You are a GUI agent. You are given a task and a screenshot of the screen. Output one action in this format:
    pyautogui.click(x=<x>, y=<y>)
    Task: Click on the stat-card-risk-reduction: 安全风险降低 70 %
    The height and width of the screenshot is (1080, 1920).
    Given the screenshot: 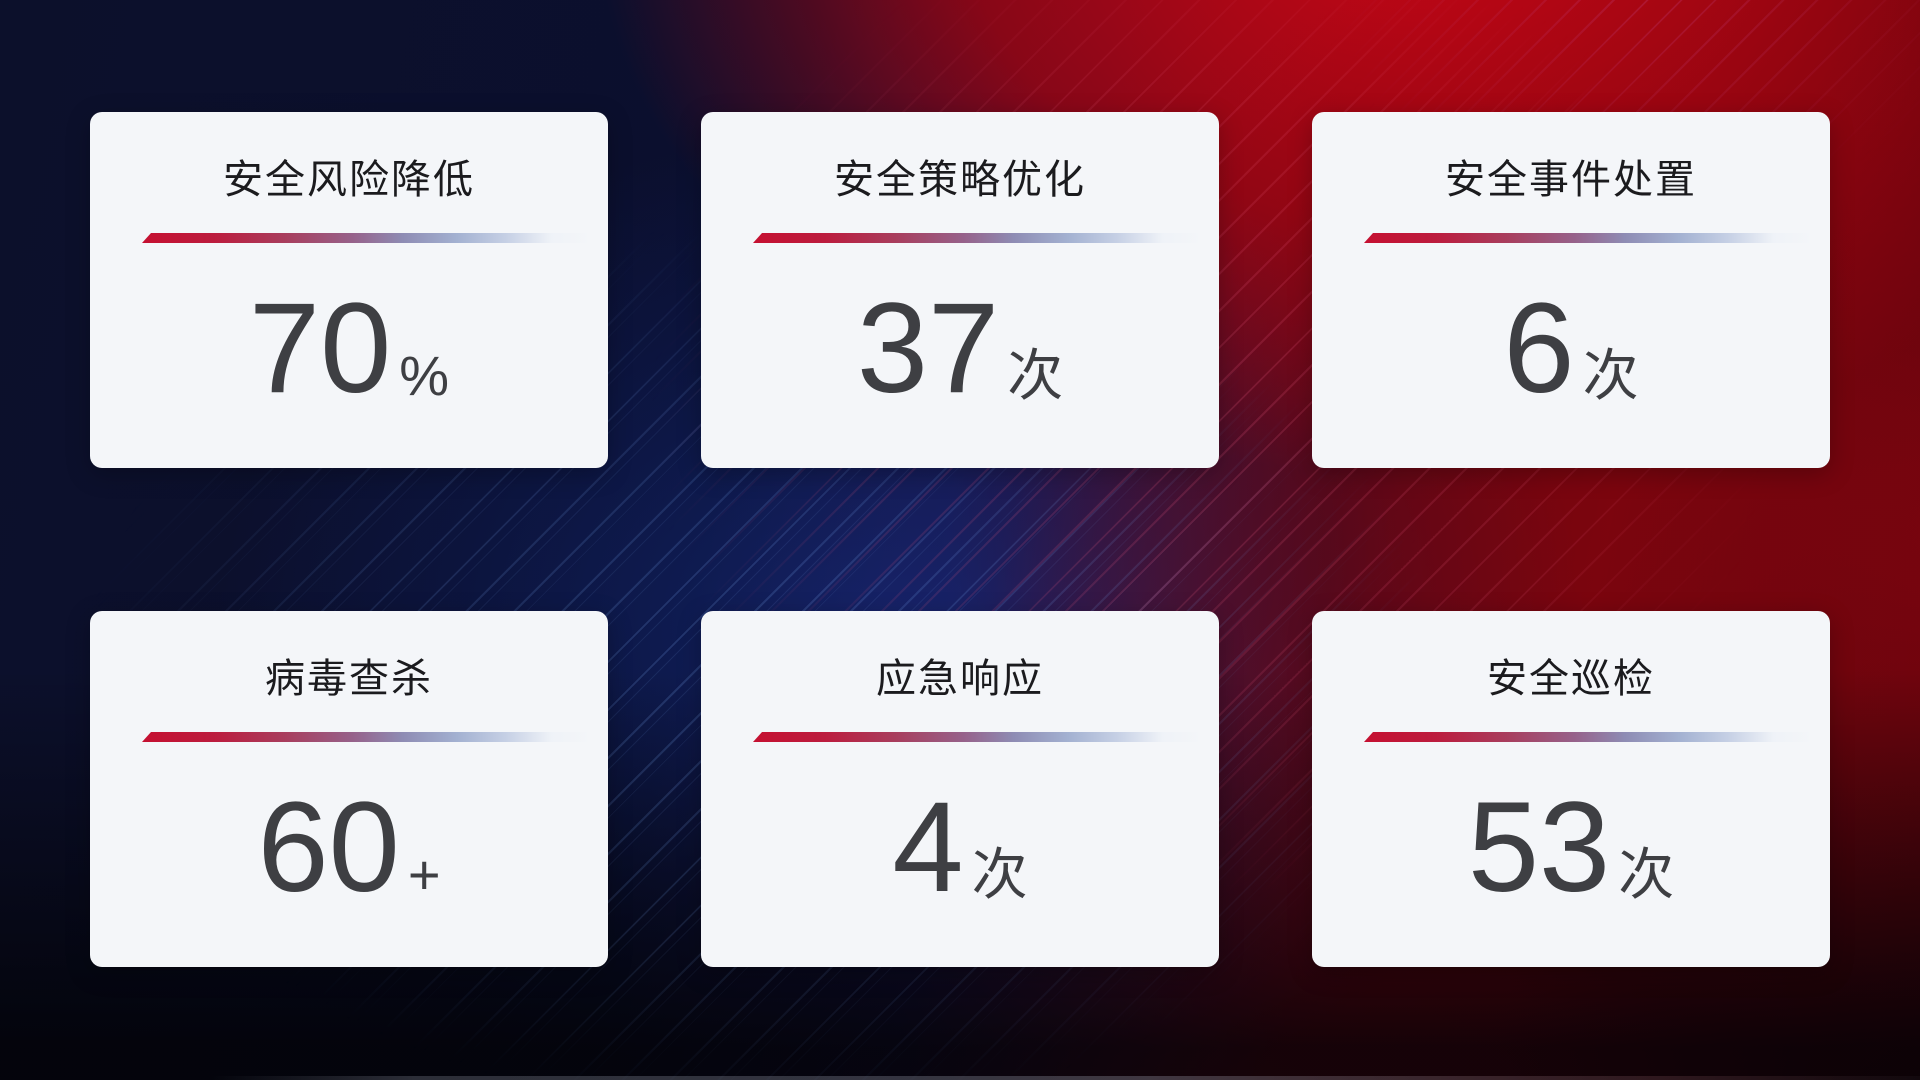 What is the action you would take?
    pyautogui.click(x=349, y=290)
    